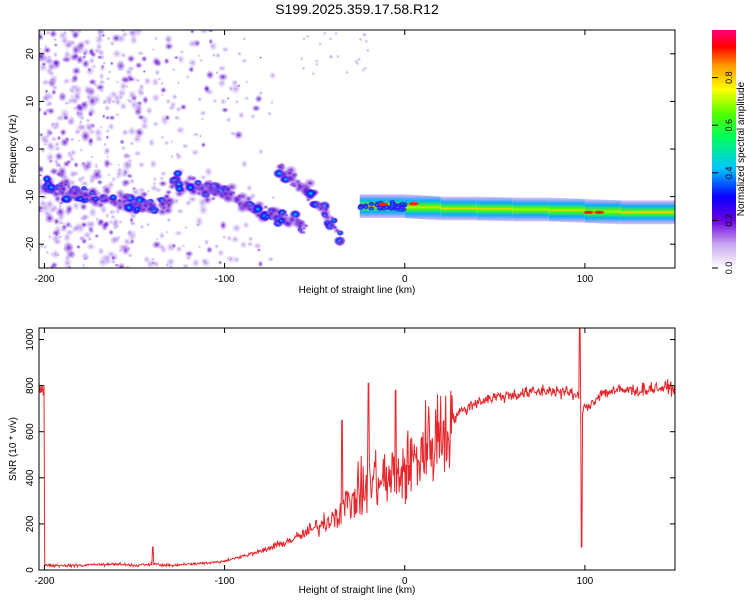  Describe the element at coordinates (729, 268) in the screenshot. I see `colorbar-tick-label: 0.0` at that location.